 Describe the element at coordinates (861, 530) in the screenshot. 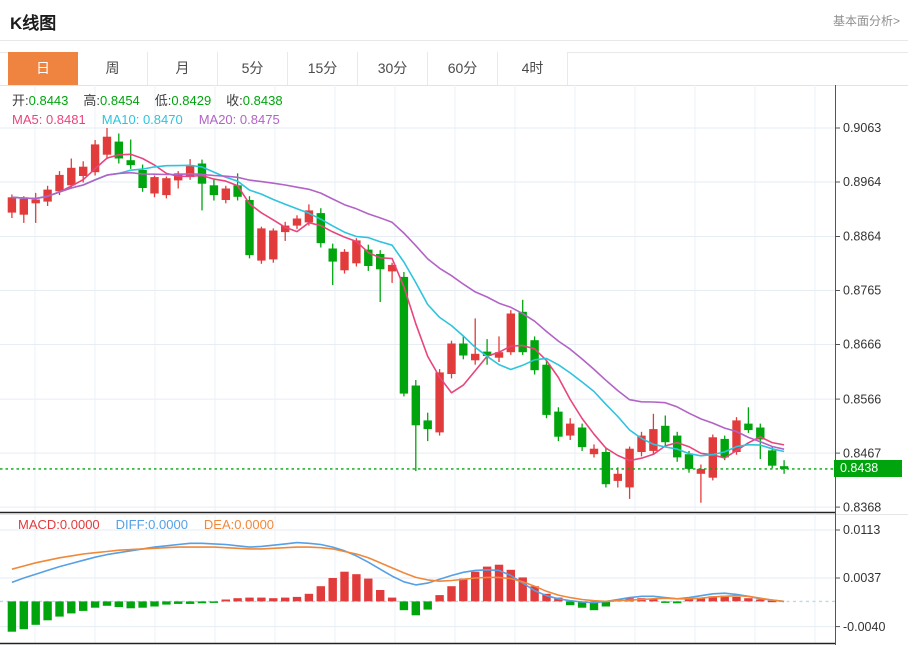

I see `y-axis-label: 0.0113` at that location.